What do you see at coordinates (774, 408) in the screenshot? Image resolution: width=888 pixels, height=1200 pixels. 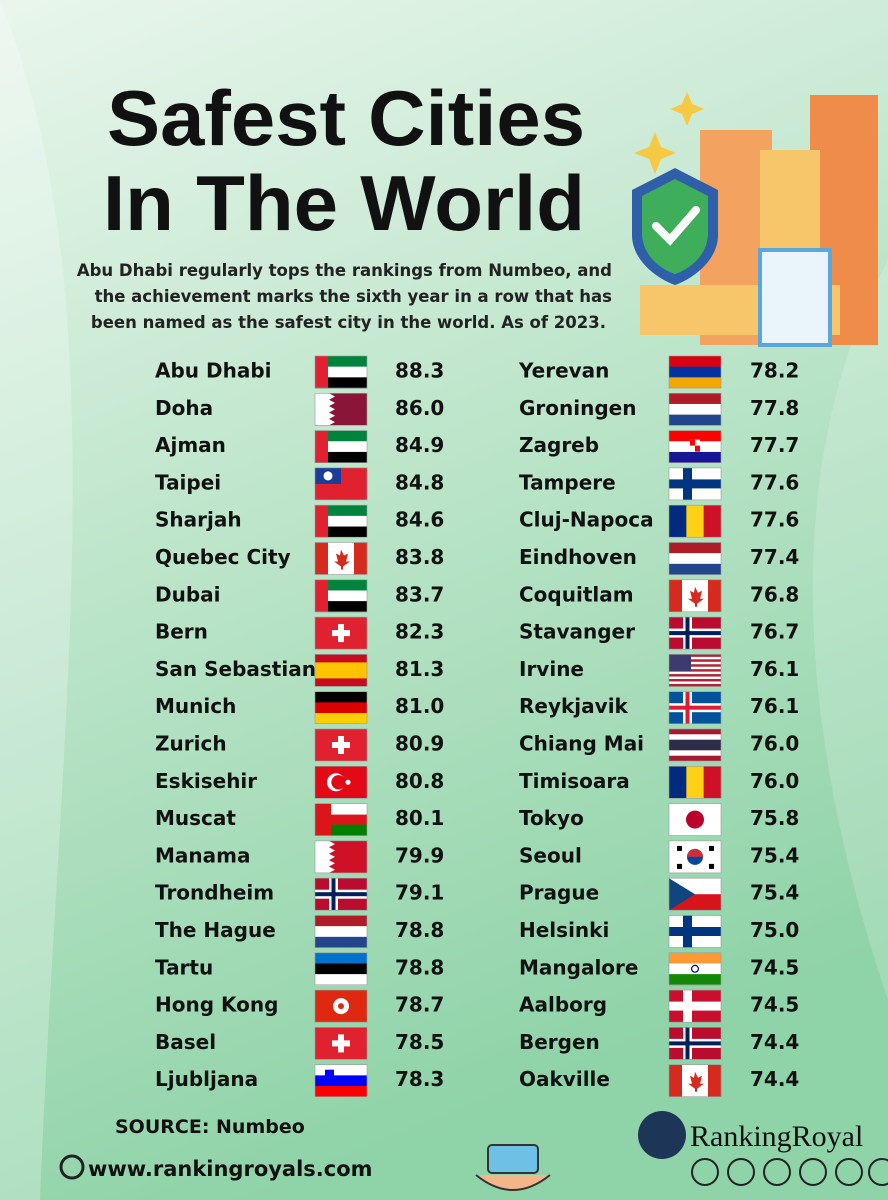 I see `score: 77.8` at bounding box center [774, 408].